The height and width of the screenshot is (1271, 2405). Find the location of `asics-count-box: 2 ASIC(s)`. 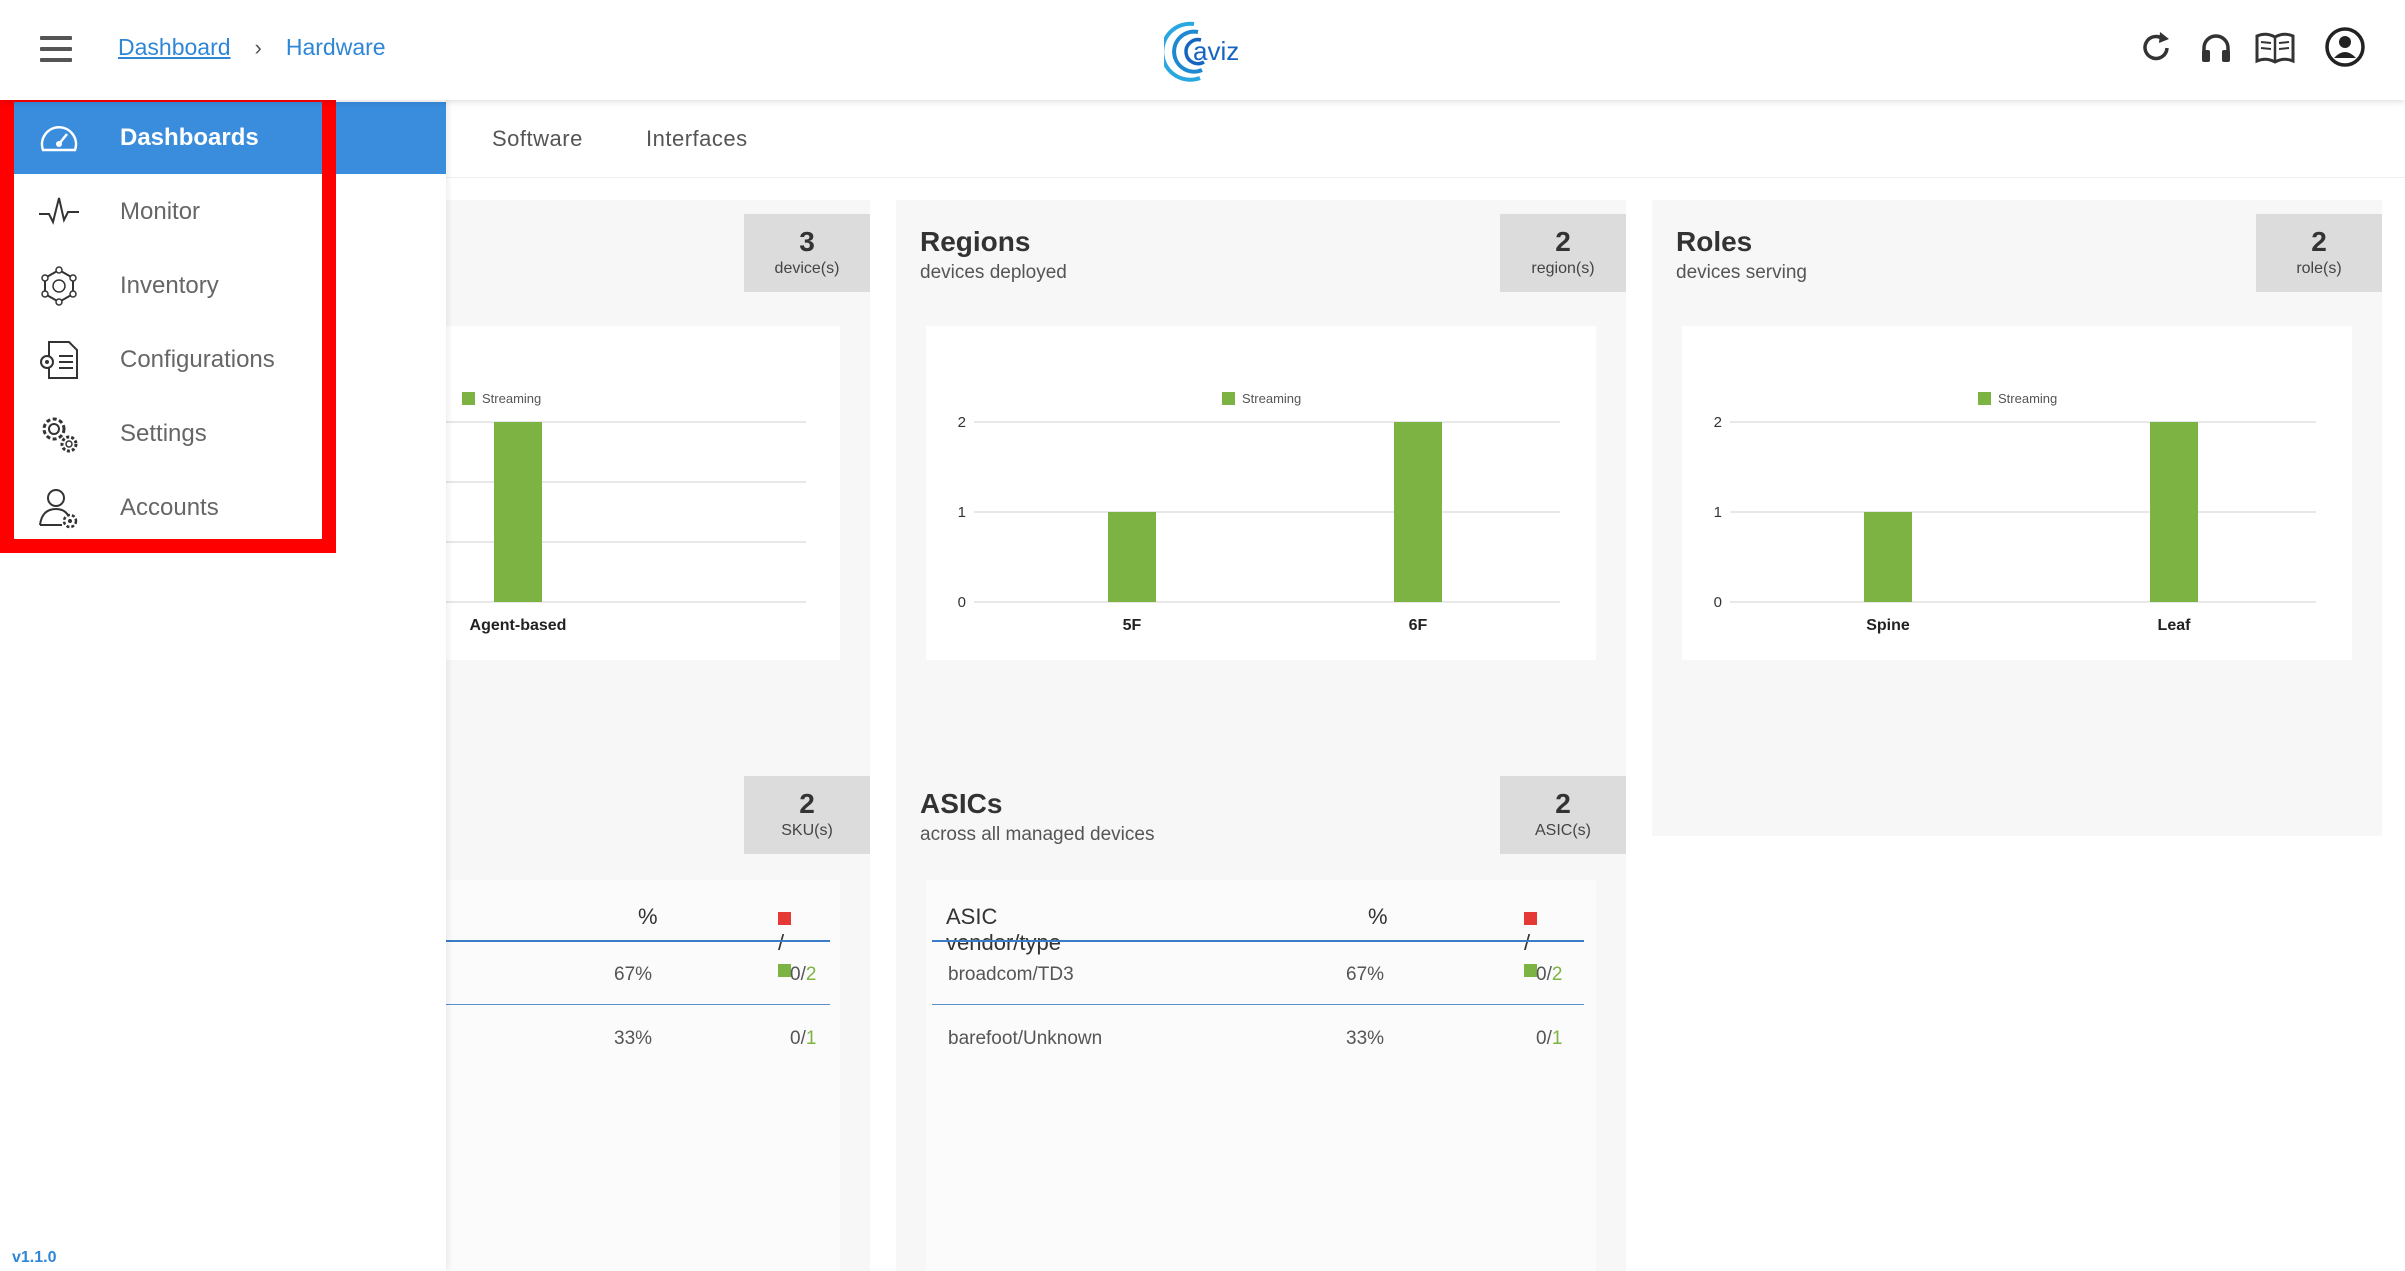

asics-count-box: 2 ASIC(s) is located at coordinates (1563, 815).